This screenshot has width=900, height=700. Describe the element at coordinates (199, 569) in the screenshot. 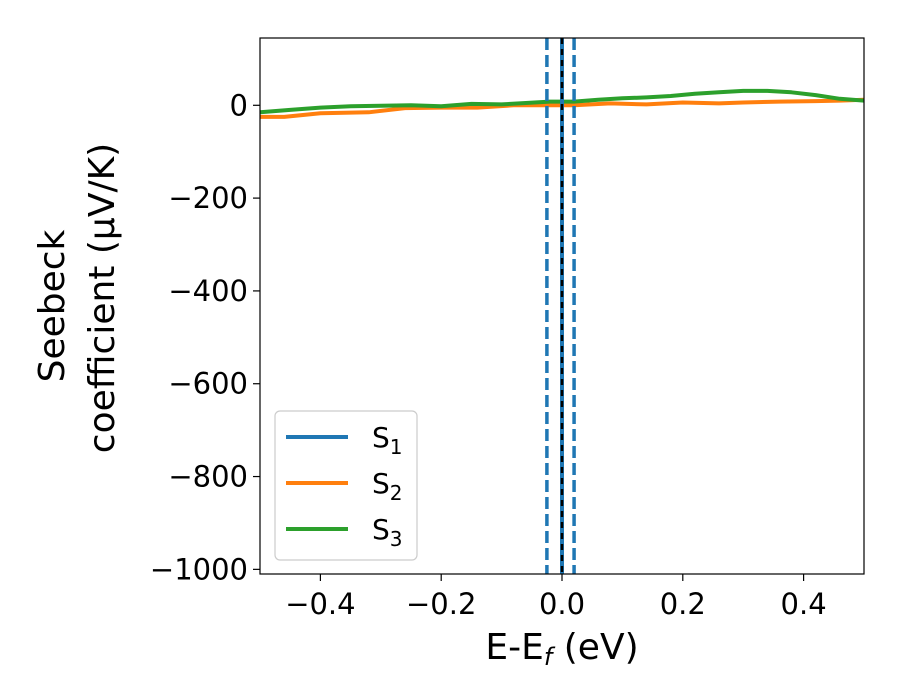

I see `y-tick-label: −1000` at that location.